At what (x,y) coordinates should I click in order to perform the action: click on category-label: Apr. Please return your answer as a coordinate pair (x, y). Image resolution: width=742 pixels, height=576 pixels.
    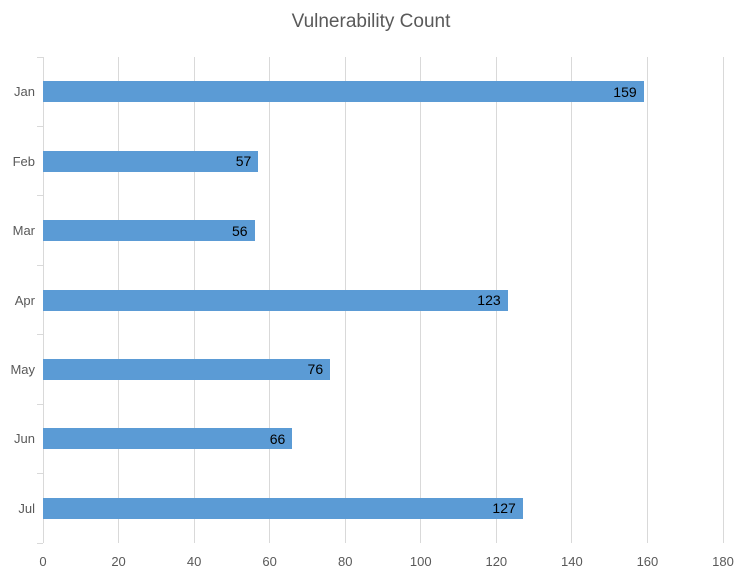
    Looking at the image, I should click on (24, 300).